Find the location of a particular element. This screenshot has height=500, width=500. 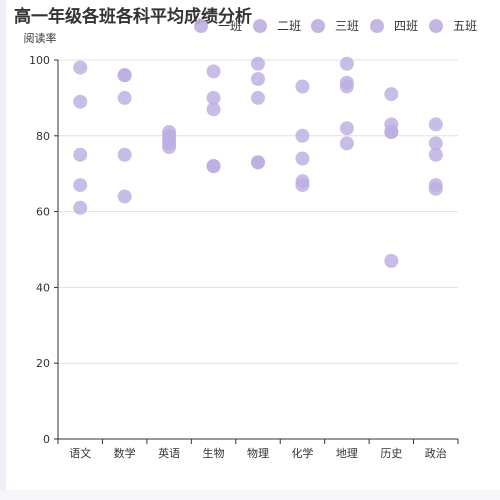

x-tick-label: 政治 is located at coordinates (436, 453).